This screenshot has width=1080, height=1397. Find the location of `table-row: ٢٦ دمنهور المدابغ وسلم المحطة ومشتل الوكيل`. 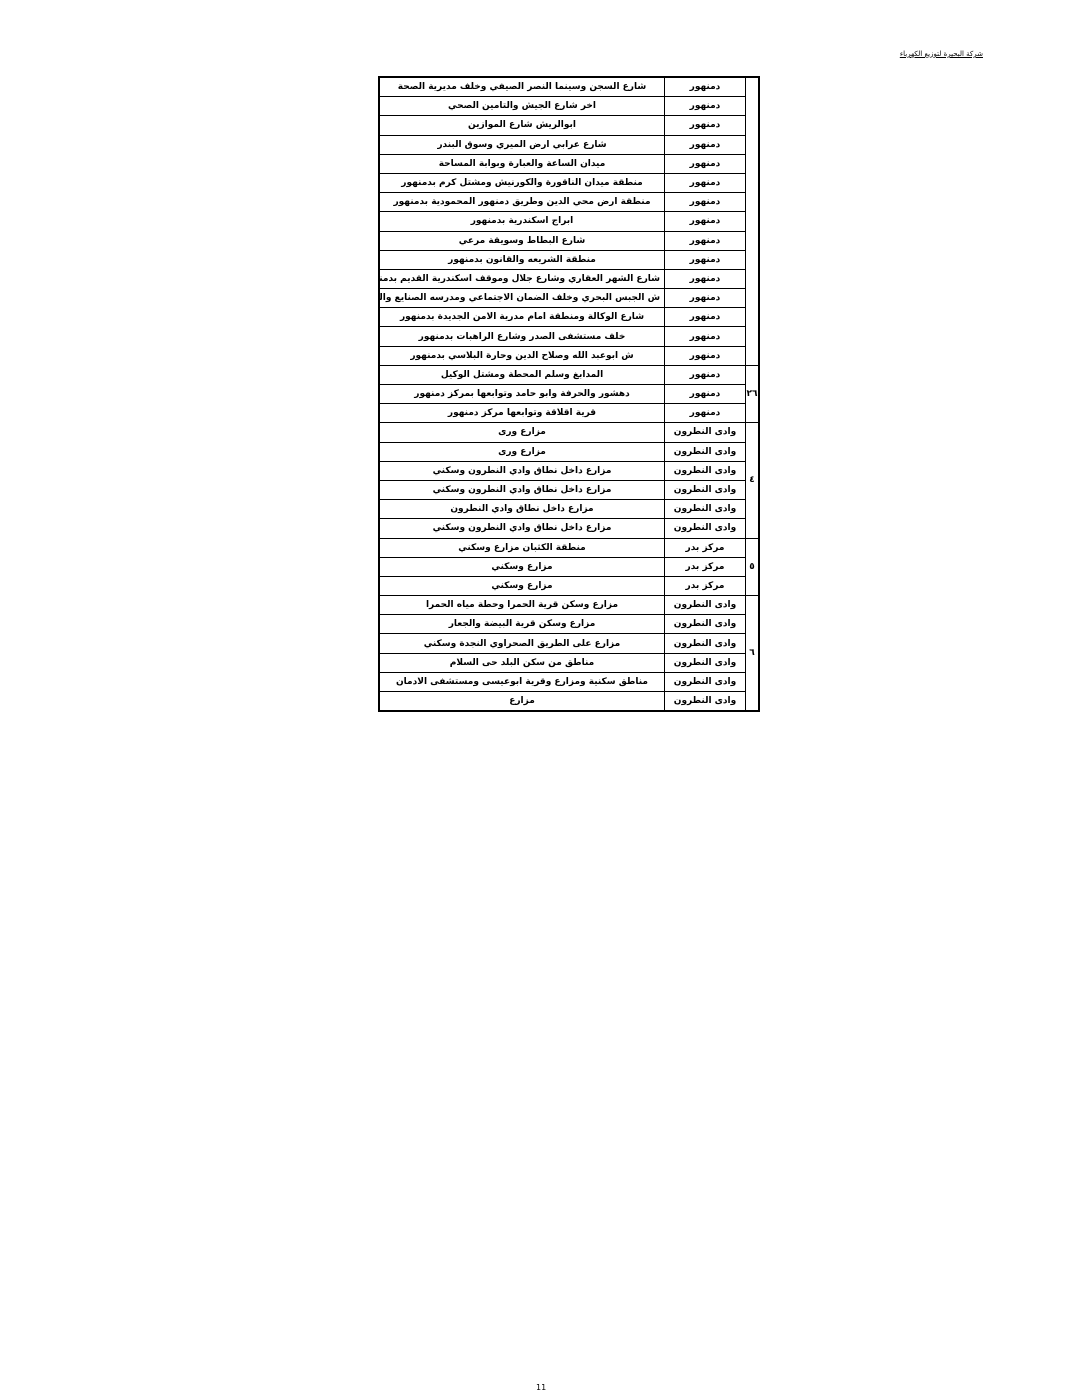

table-row: ٢٦ دمنهور المدابغ وسلم المحطة ومشتل الوكيل is located at coordinates (569, 394).